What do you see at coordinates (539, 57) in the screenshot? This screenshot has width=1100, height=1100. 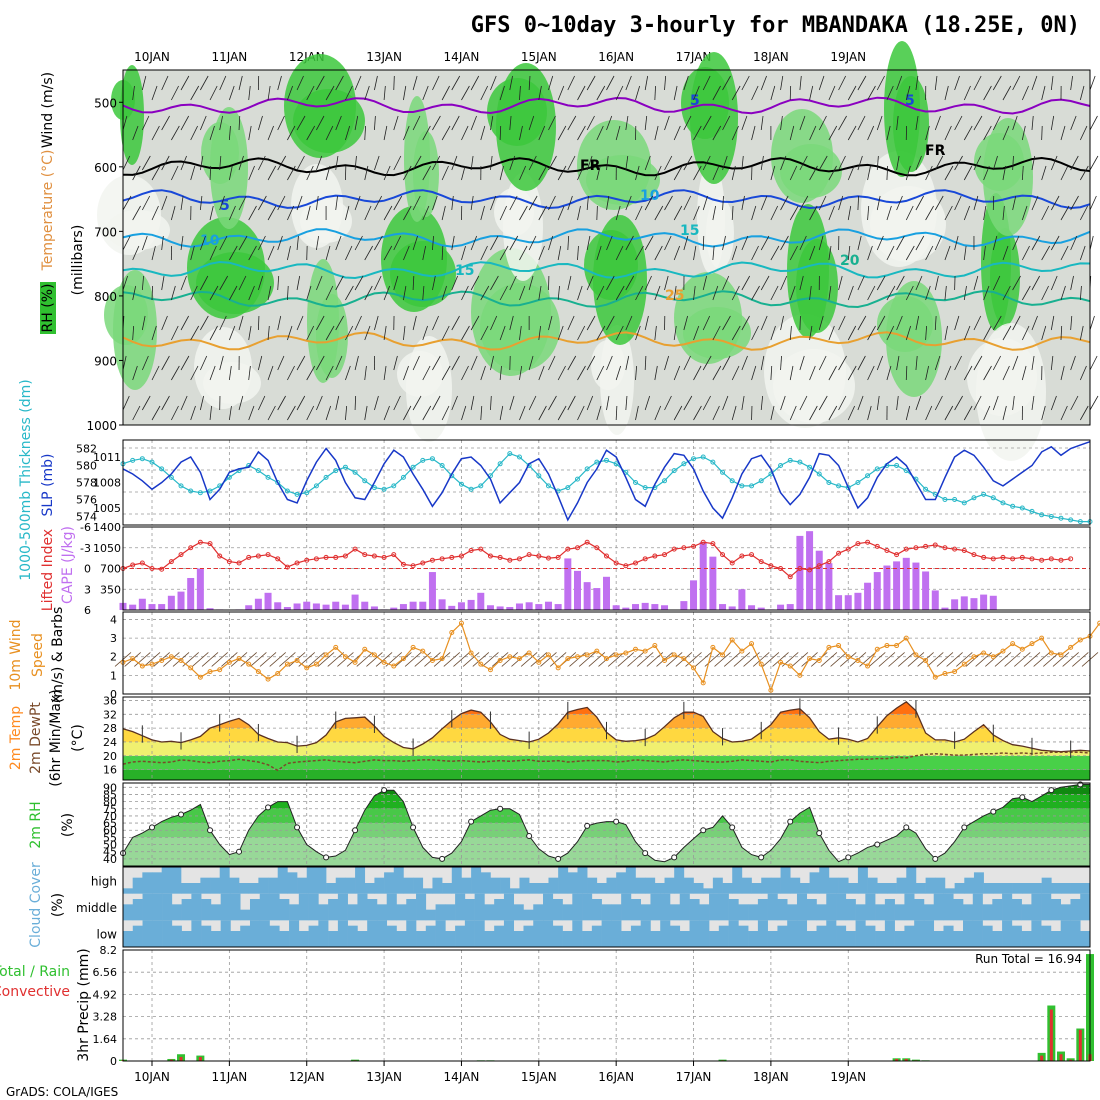 I see `top-date-label: 15JAN` at bounding box center [539, 57].